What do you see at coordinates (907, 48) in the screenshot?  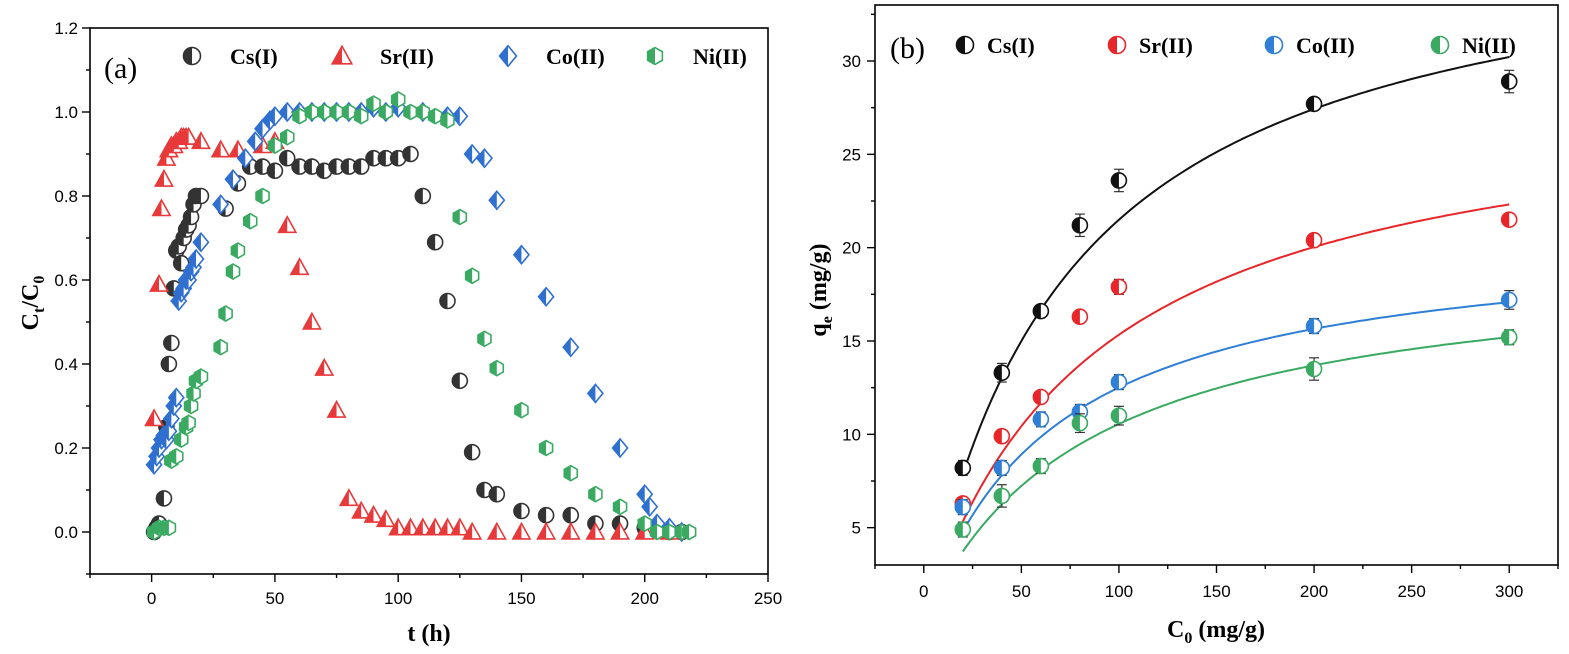 I see `panel-b-label: (b)` at bounding box center [907, 48].